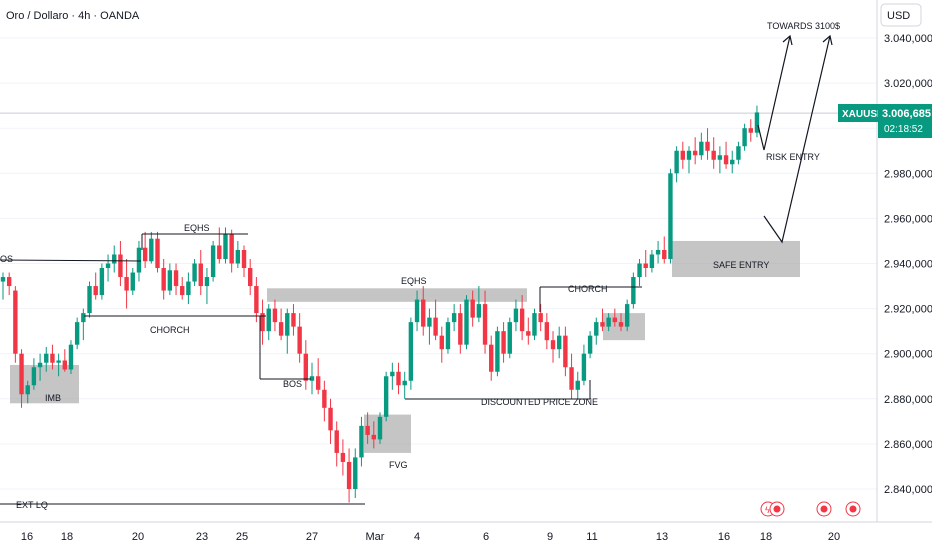 The height and width of the screenshot is (550, 932). What do you see at coordinates (724, 537) in the screenshot?
I see `time-tick: 16` at bounding box center [724, 537].